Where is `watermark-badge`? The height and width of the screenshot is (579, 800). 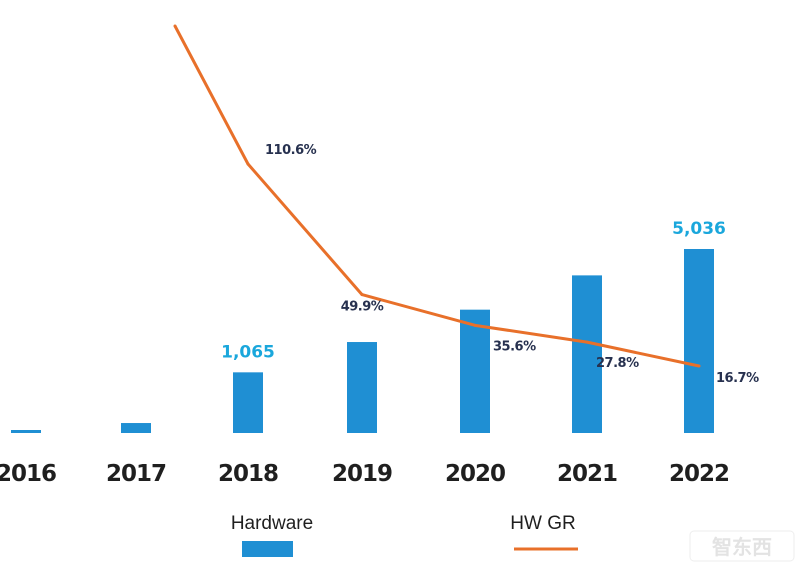
watermark-badge is located at coordinates (742, 546).